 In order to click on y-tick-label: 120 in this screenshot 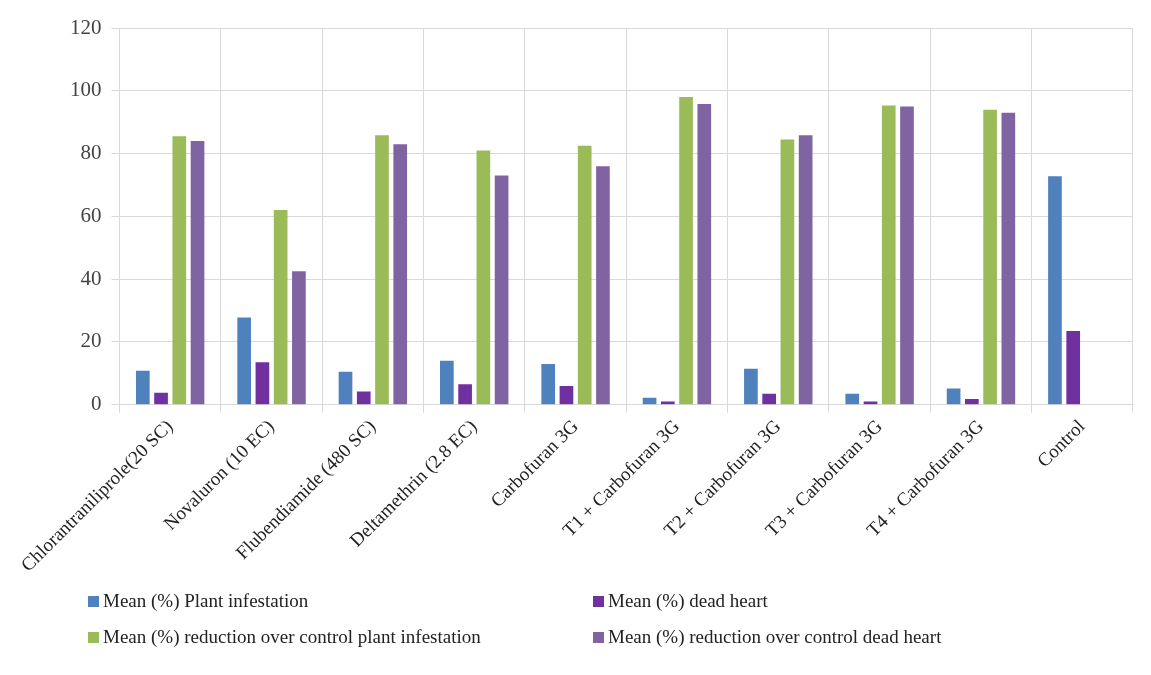, I will do `click(86, 26)`.